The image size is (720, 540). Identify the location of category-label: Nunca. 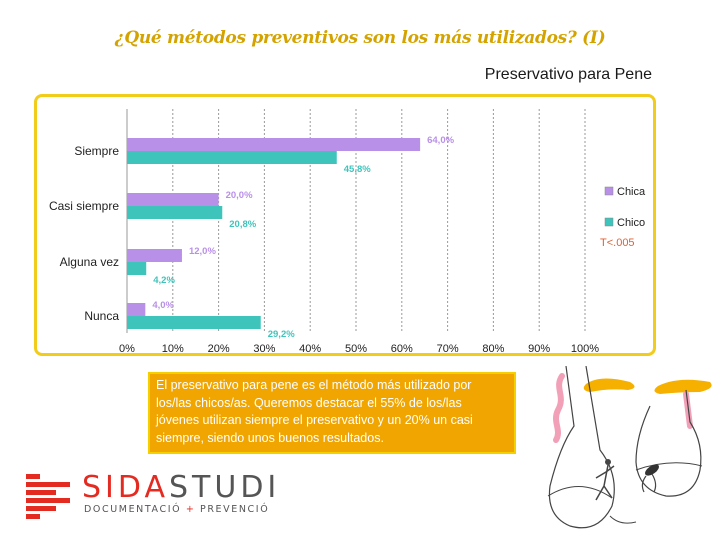
(101, 316).